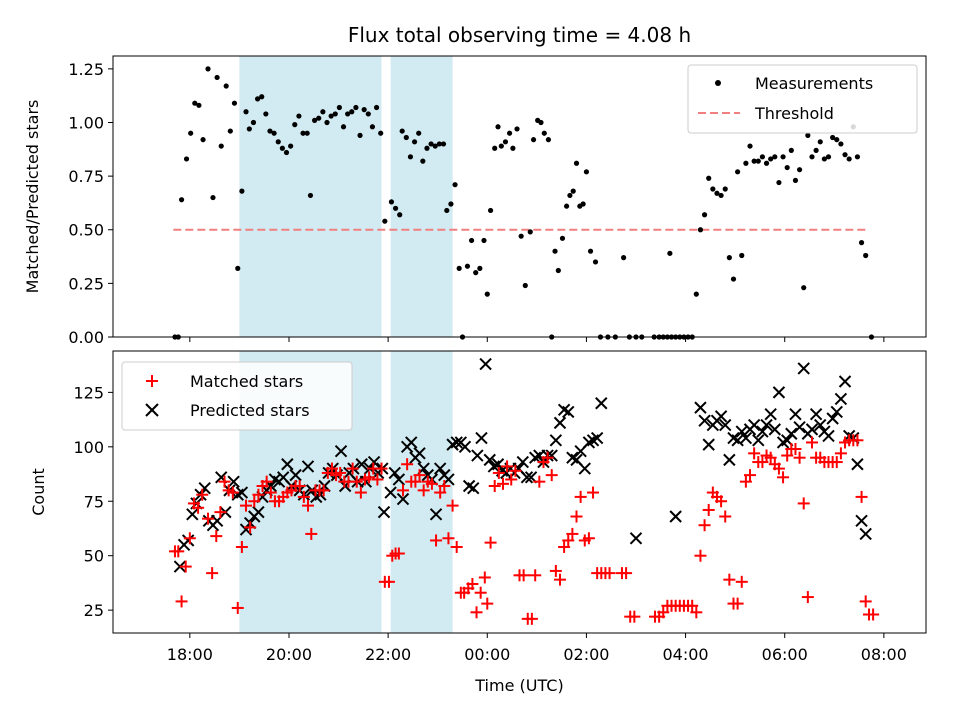 The width and height of the screenshot is (960, 720). Describe the element at coordinates (246, 381) in the screenshot. I see `legend-label-matched: Matched stars` at that location.